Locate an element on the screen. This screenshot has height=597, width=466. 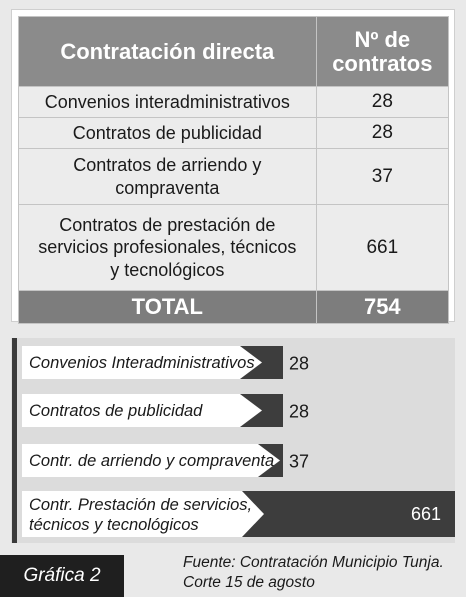
bar-category-label: técnicos y tecnológicos is located at coordinates (114, 525).